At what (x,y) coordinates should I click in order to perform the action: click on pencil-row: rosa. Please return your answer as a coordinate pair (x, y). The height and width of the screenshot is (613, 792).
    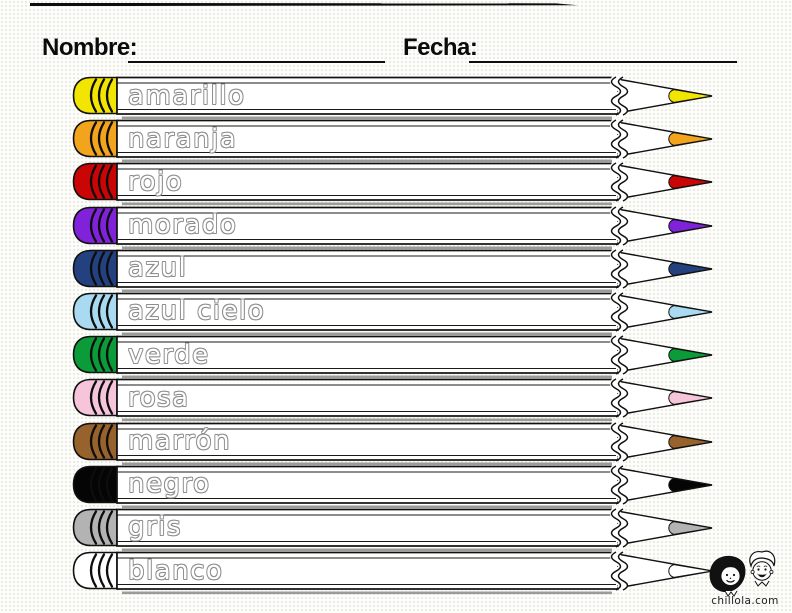
    Looking at the image, I should click on (400, 398).